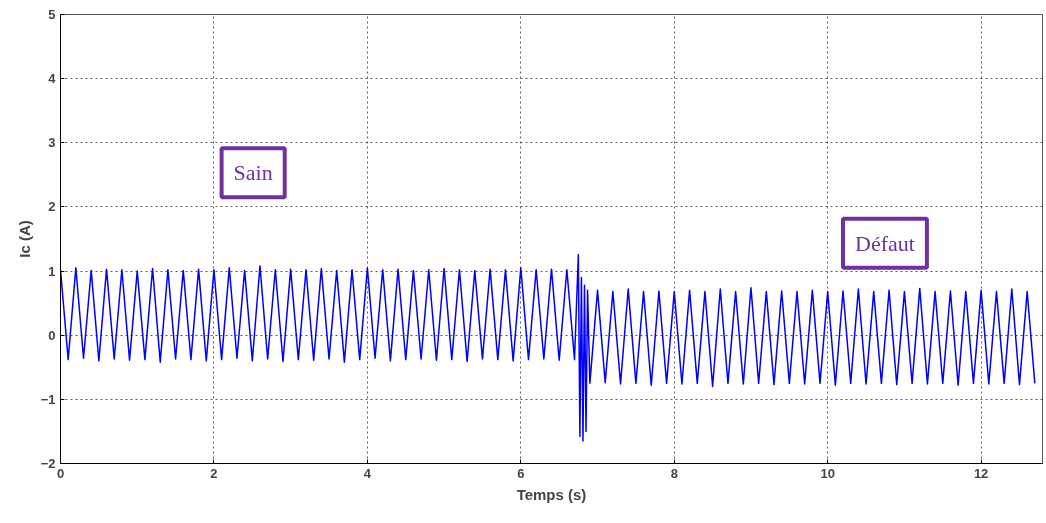  I want to click on y-tick-label: −2, so click(48, 463).